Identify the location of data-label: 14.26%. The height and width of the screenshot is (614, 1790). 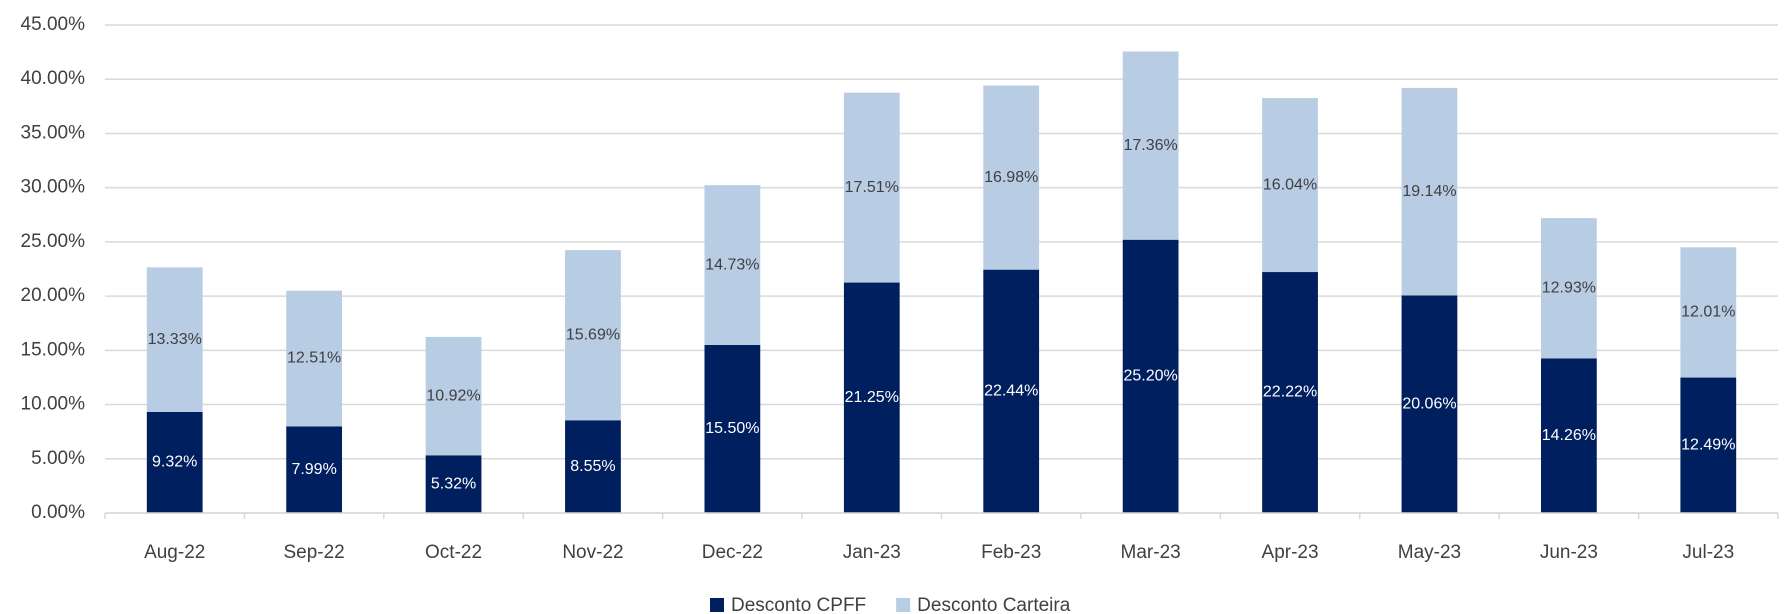
(1569, 435).